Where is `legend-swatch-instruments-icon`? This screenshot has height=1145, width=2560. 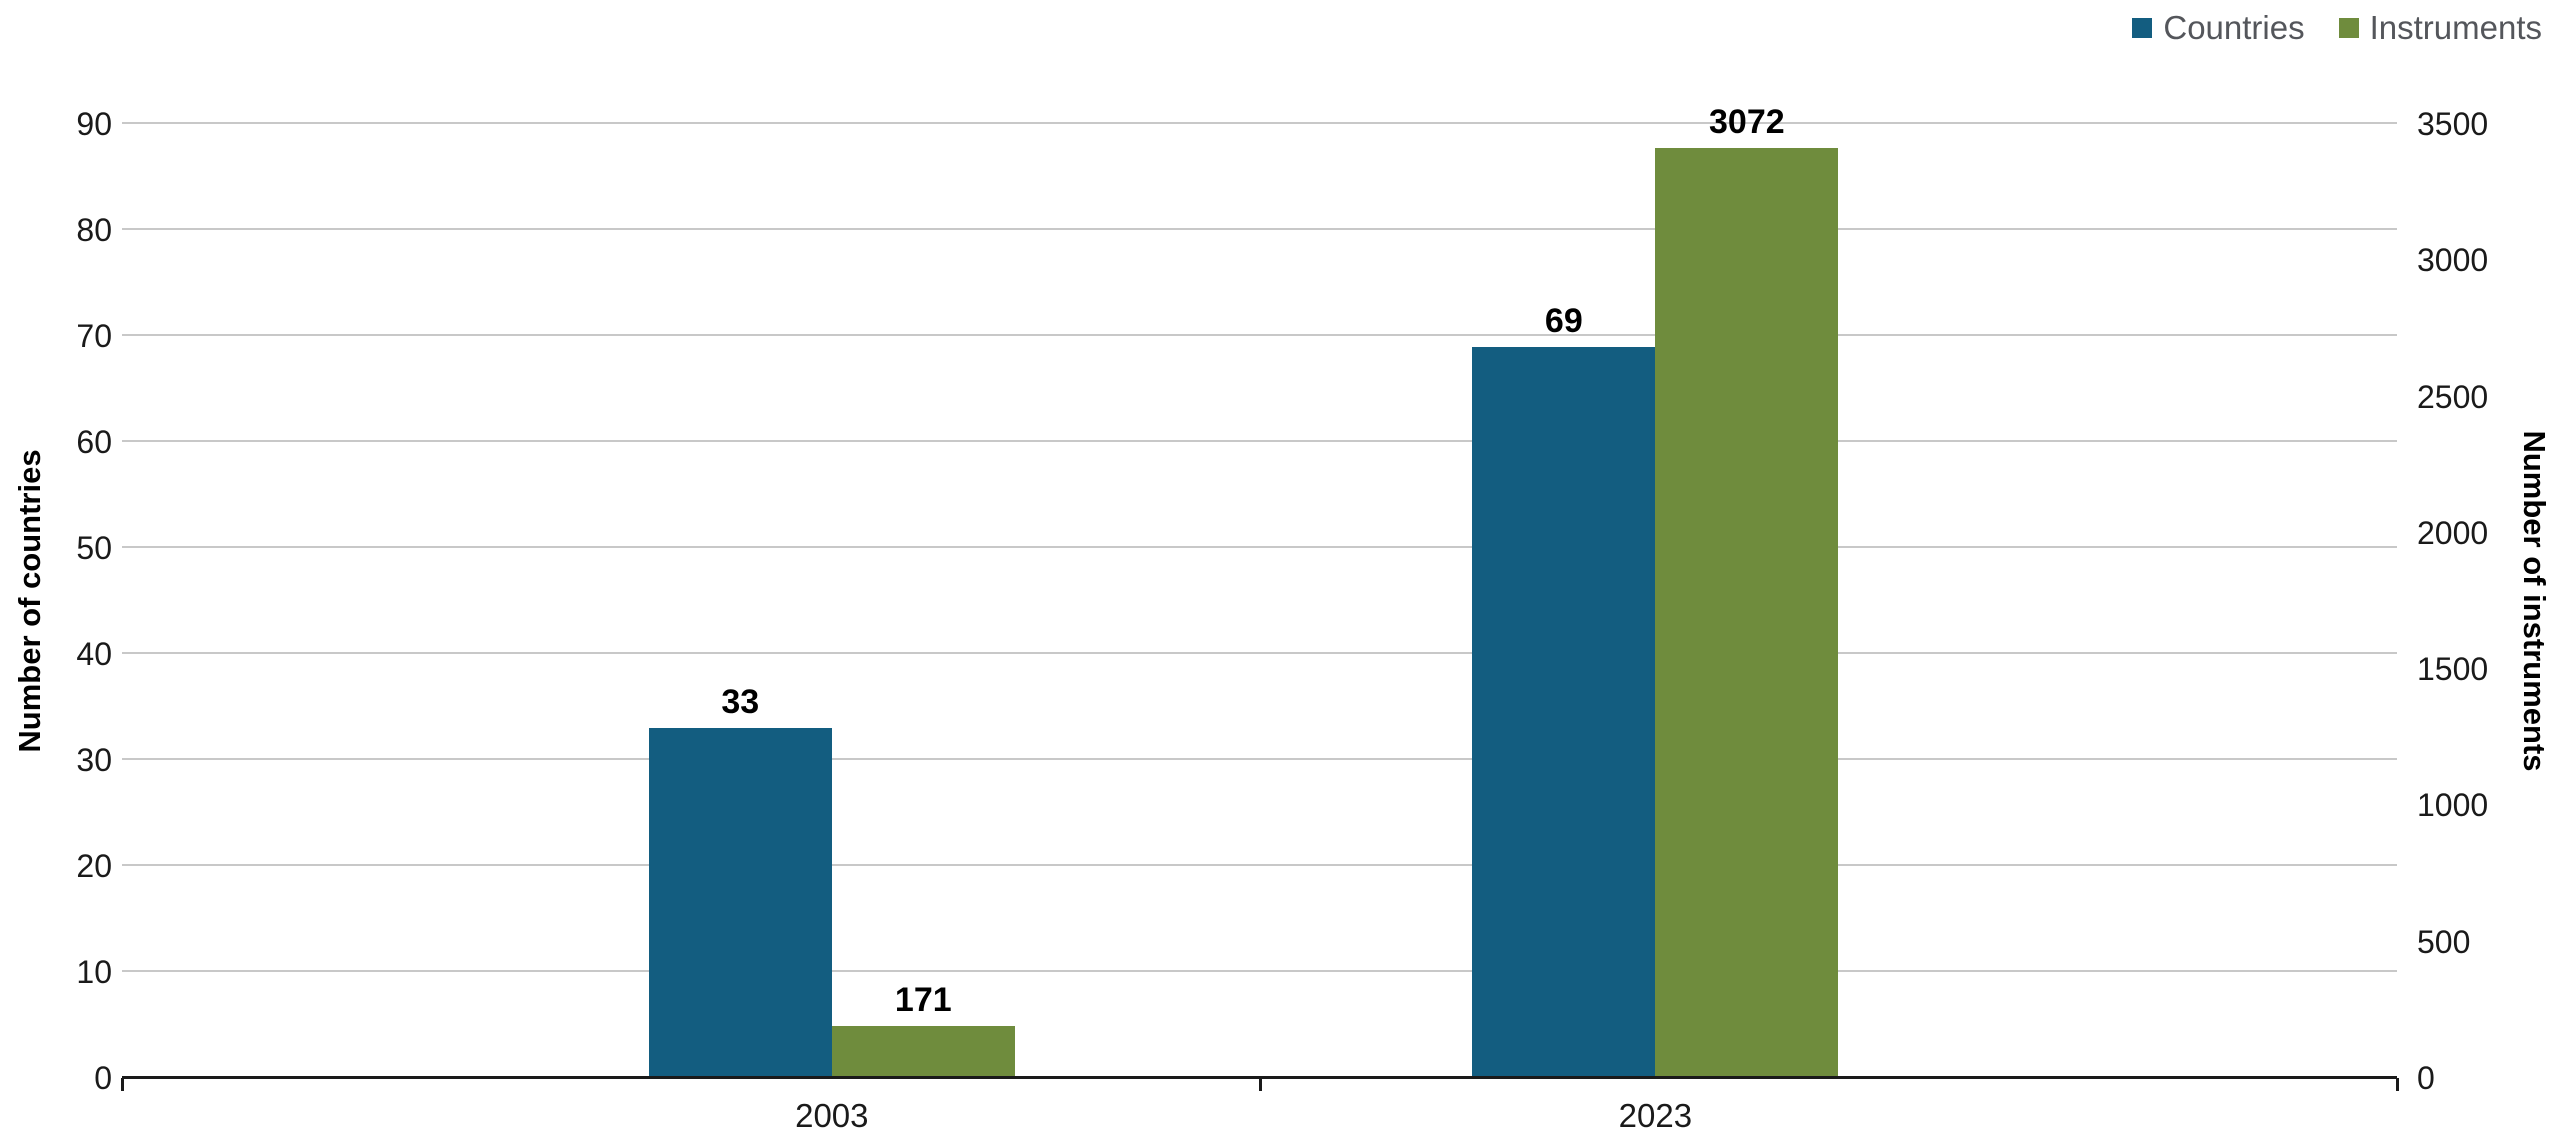
legend-swatch-instruments-icon is located at coordinates (2348, 28).